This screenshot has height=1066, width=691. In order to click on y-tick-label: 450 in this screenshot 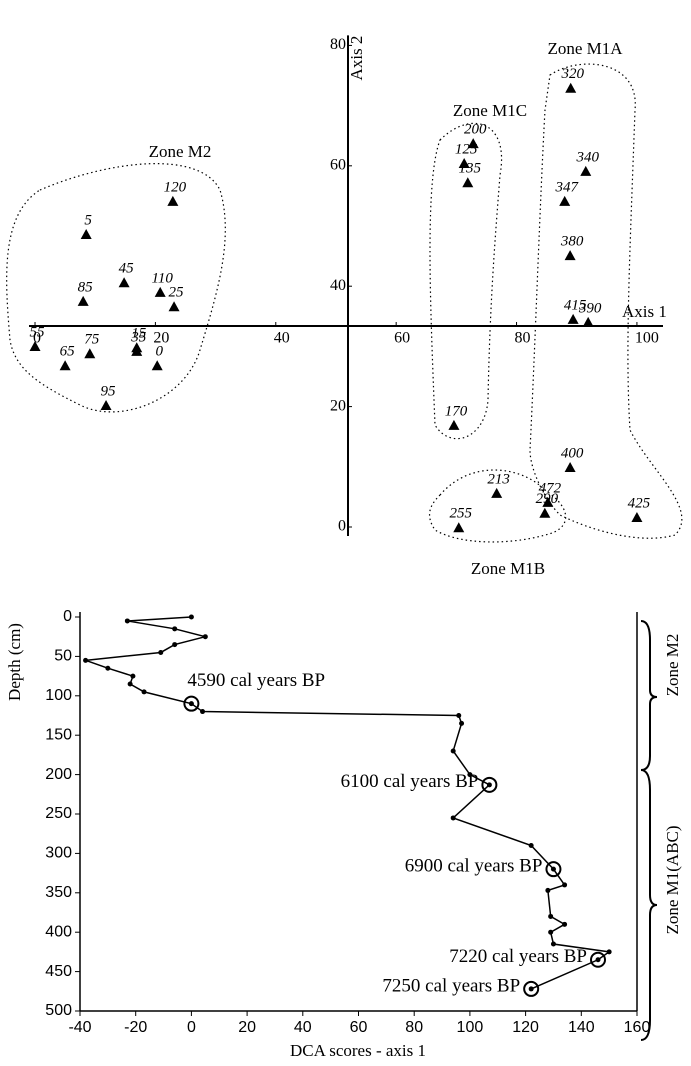, I will do `click(58, 971)`.